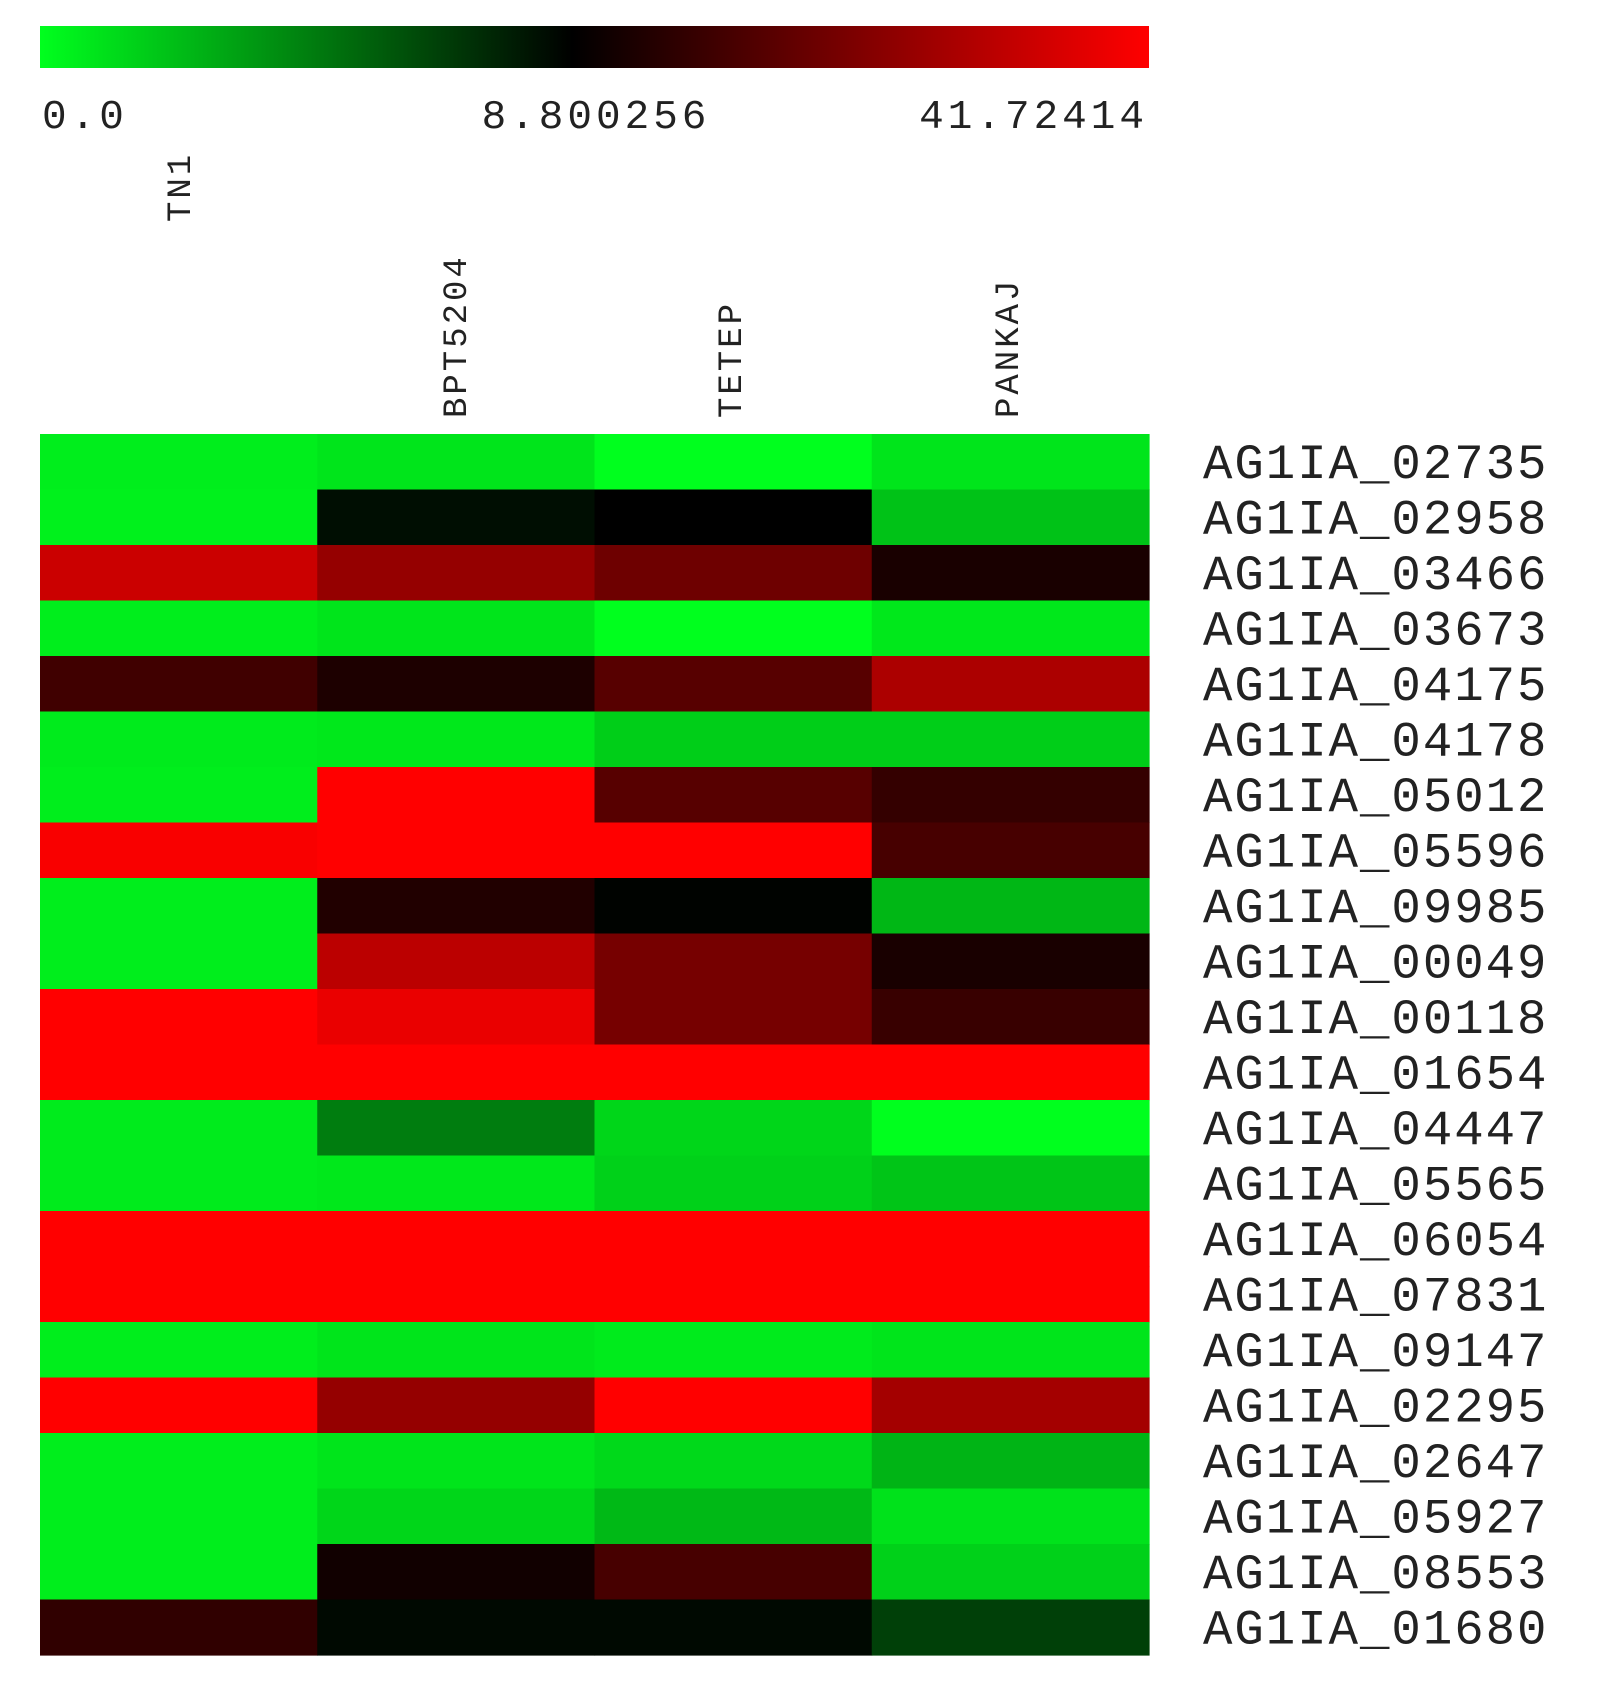 The height and width of the screenshot is (1683, 1603). Describe the element at coordinates (1375, 1186) in the screenshot. I see `row-label: AG1IA_05565` at that location.